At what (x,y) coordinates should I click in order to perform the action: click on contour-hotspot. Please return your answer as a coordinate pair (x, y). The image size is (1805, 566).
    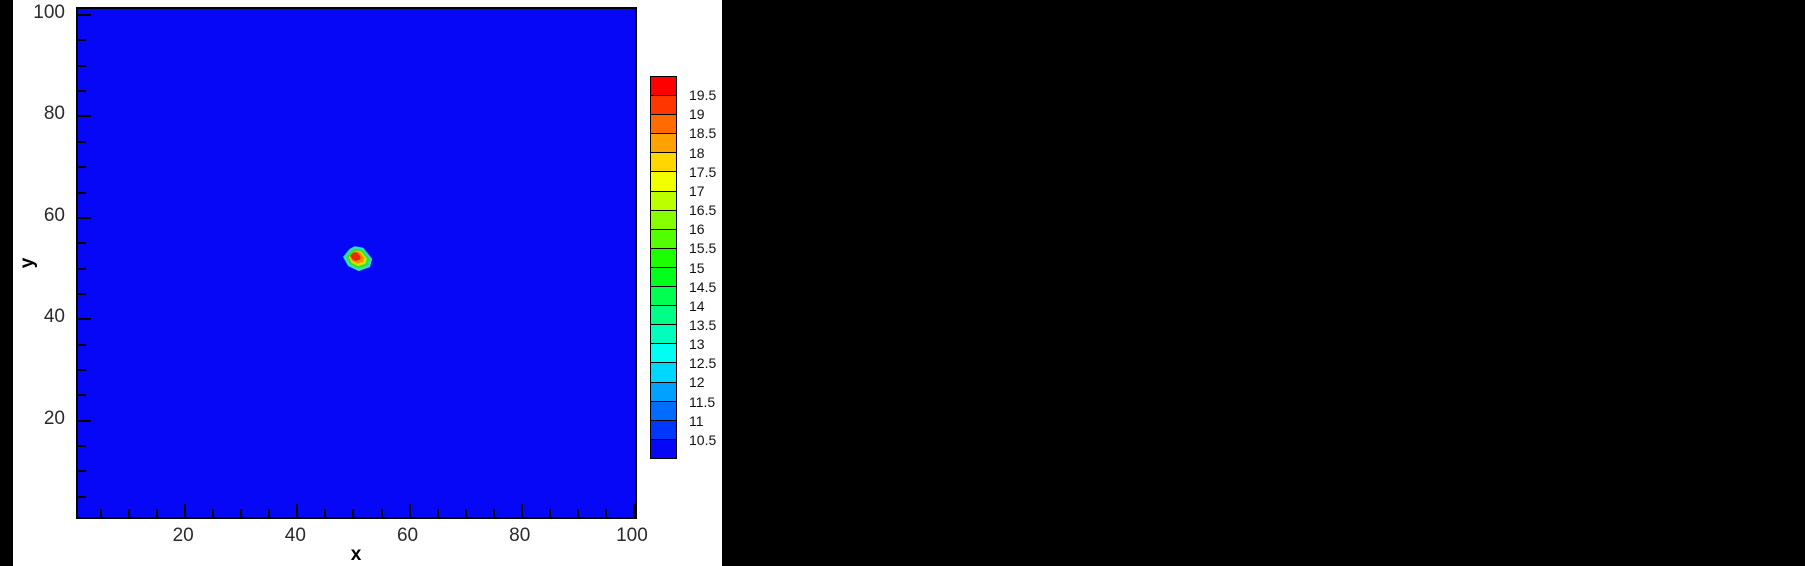
    Looking at the image, I should click on (358, 259).